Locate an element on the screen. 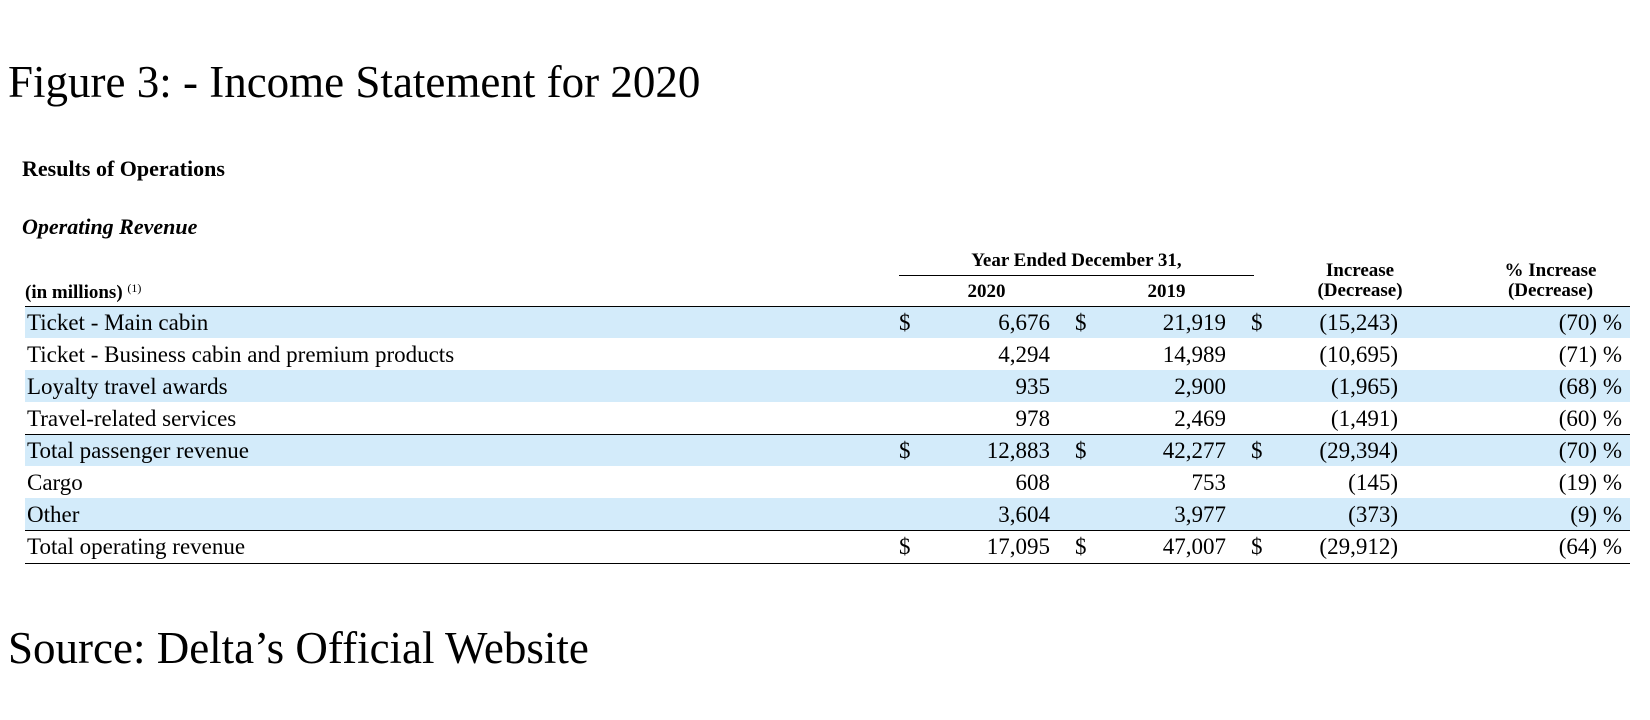  value-2020: 935 is located at coordinates (1033, 386).